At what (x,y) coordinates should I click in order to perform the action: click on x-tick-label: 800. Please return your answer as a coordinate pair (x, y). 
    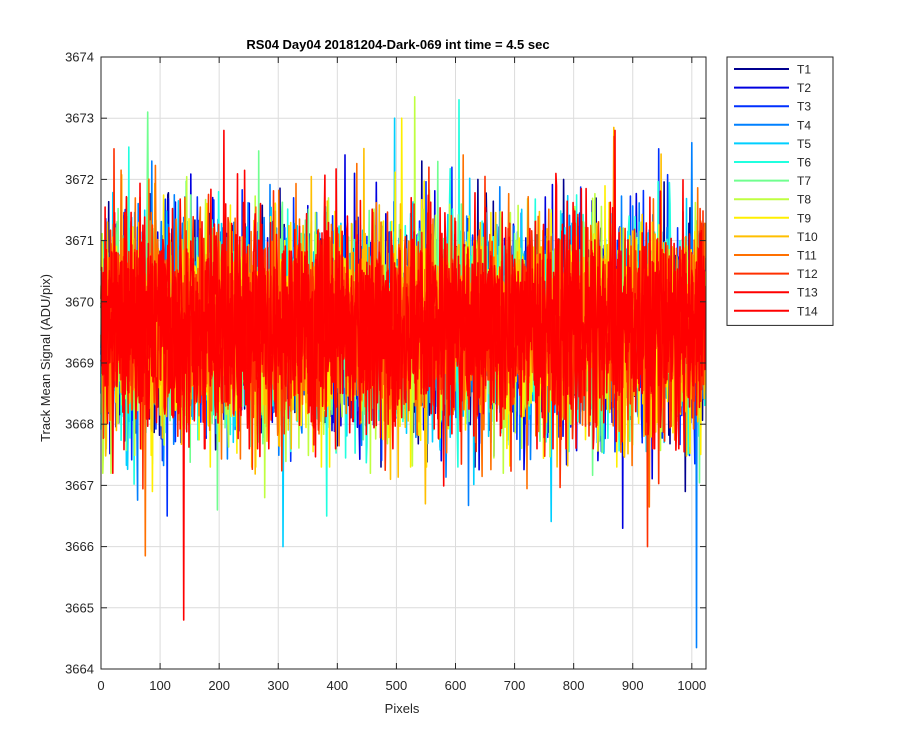
    Looking at the image, I should click on (574, 685).